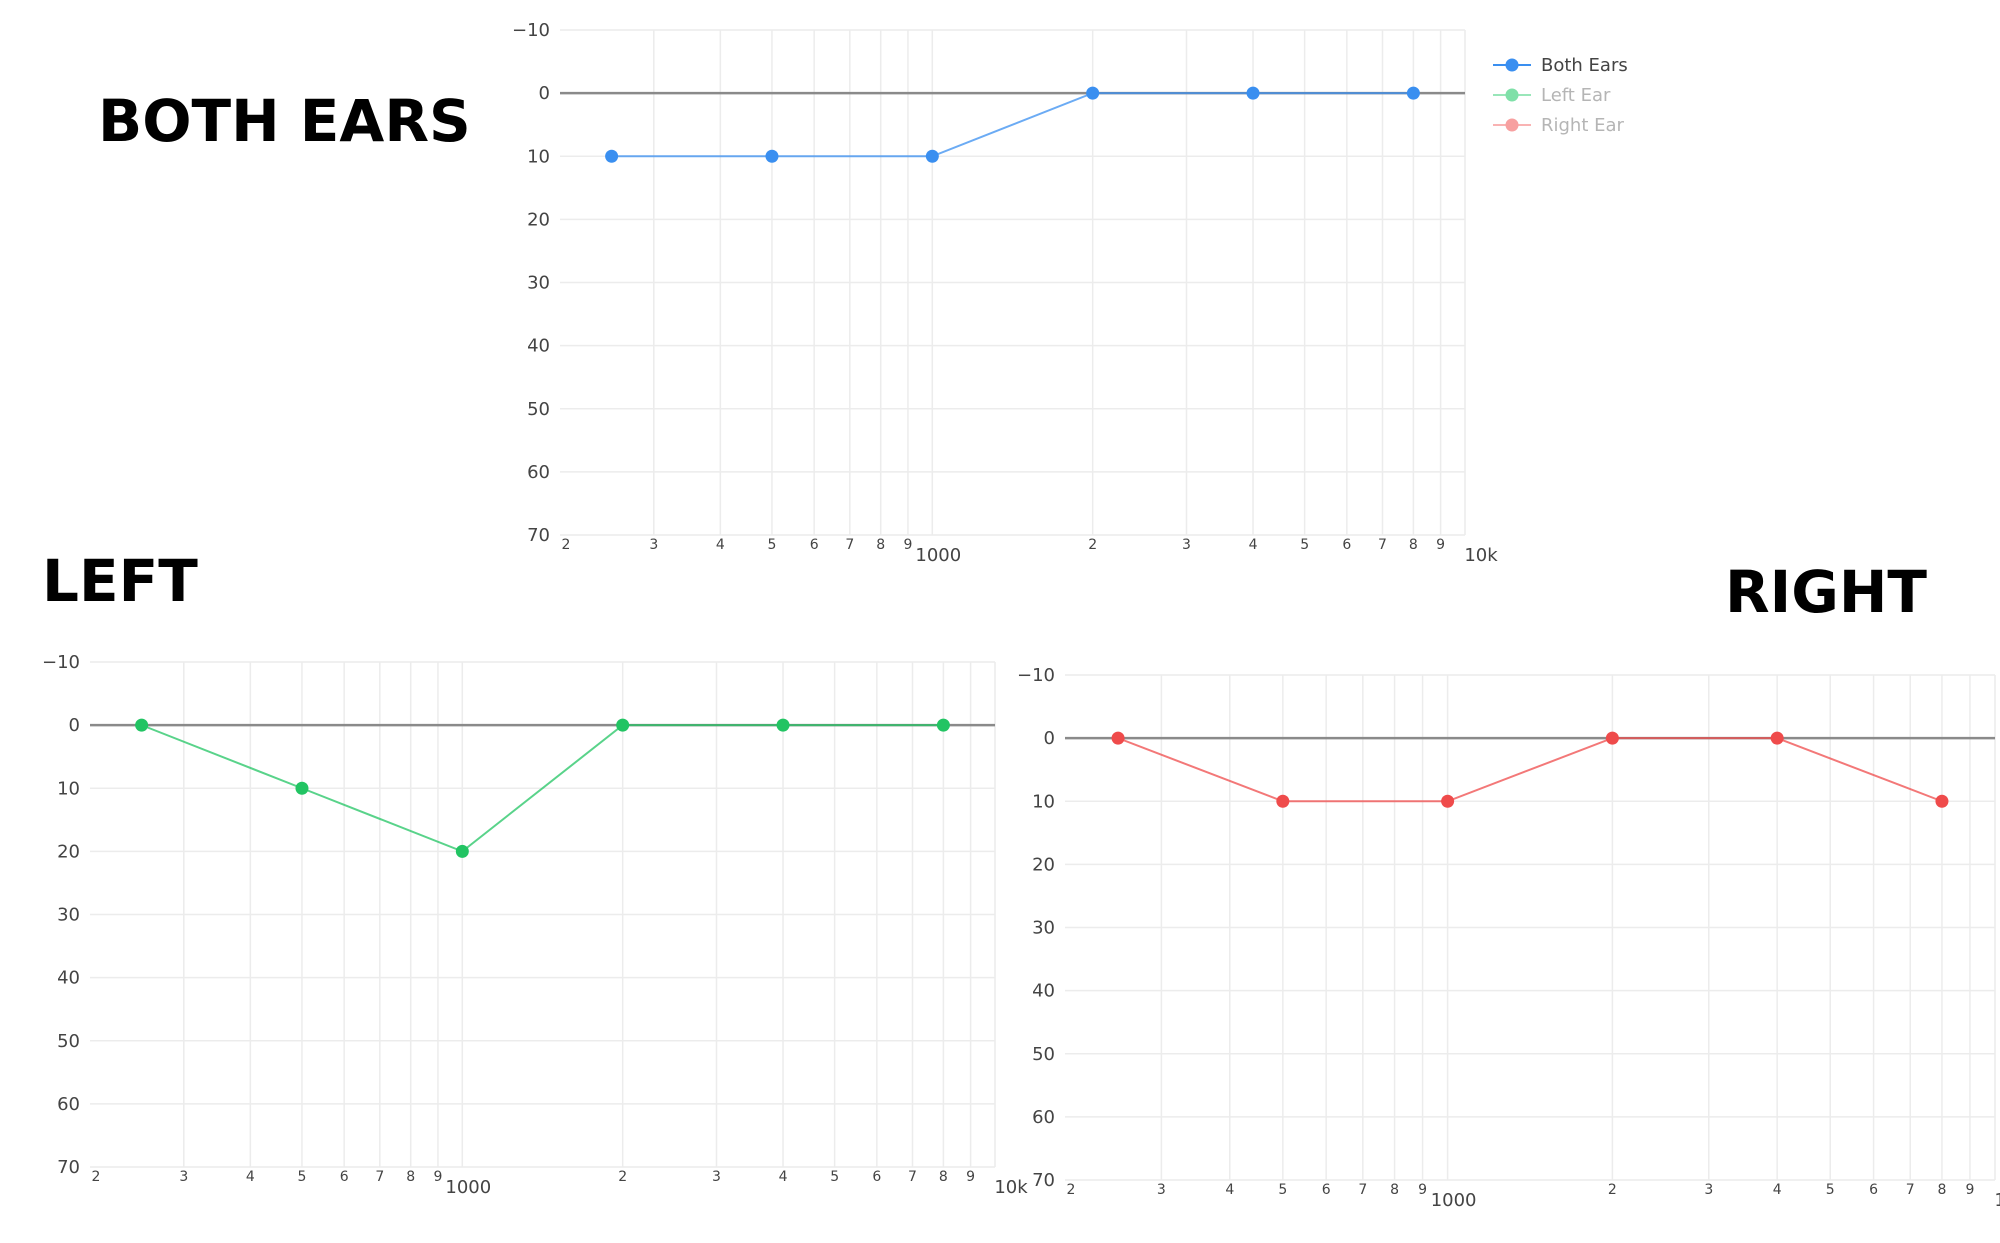 Image resolution: width=2000 pixels, height=1243 pixels. What do you see at coordinates (120, 581) in the screenshot?
I see `heading-left: LEFT` at bounding box center [120, 581].